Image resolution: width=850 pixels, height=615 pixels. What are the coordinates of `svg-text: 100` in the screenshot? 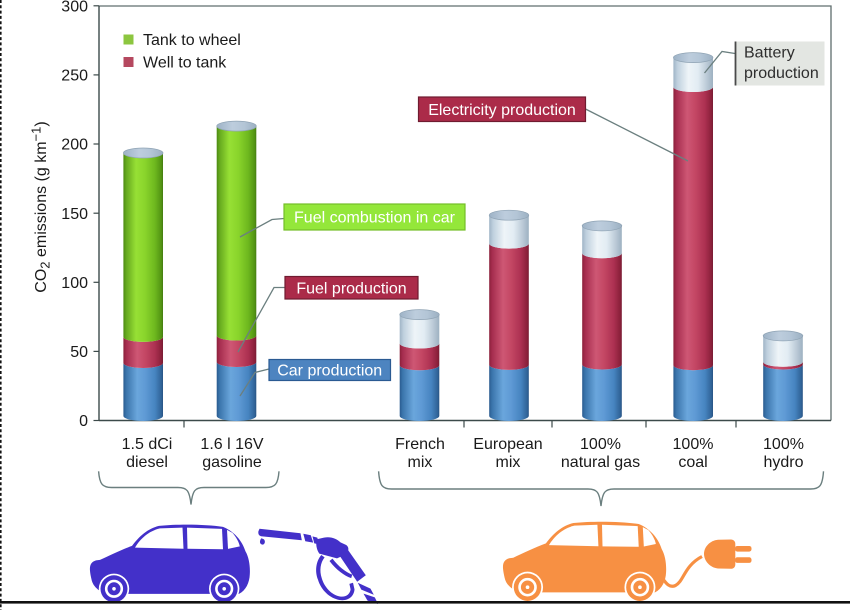 It's located at (74, 283).